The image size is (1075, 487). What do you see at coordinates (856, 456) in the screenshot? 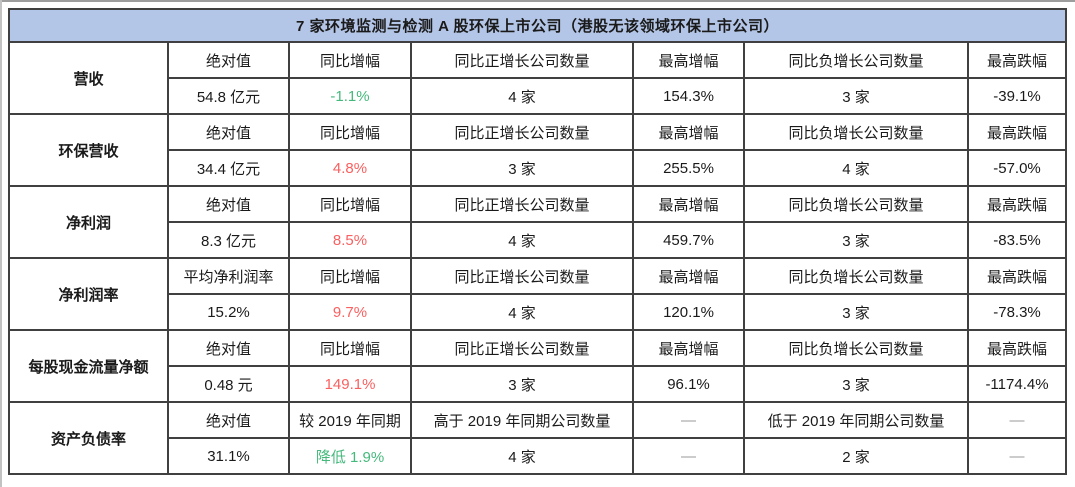
I see `metric-value-cell: 2 家` at bounding box center [856, 456].